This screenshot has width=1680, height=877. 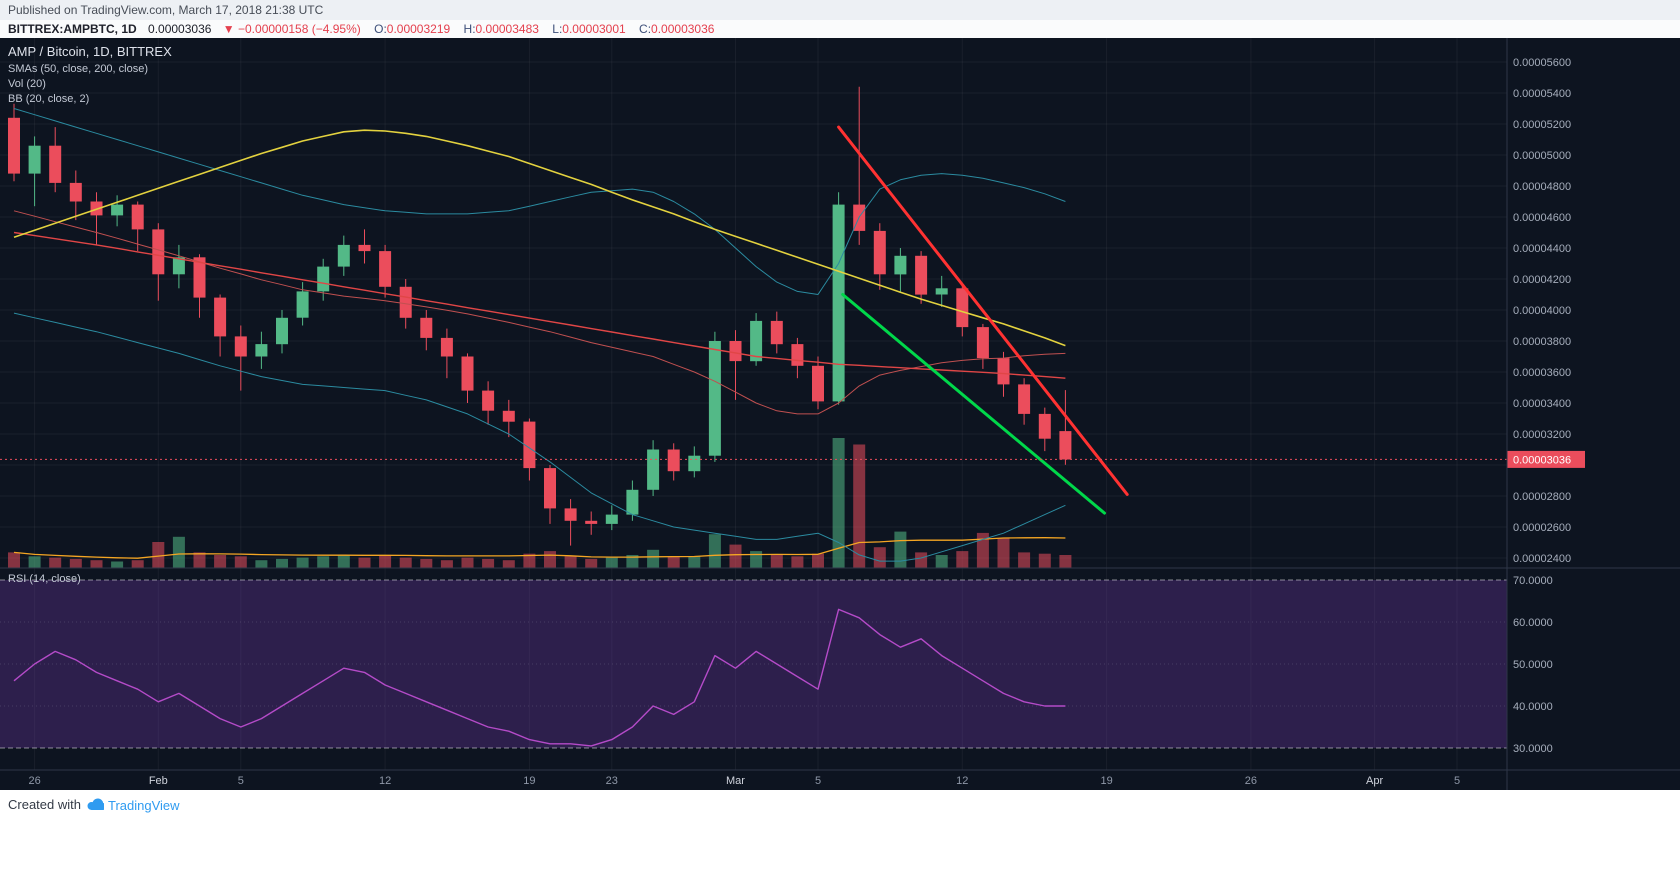 I want to click on down-arrow-icon: ▼, so click(x=228, y=29).